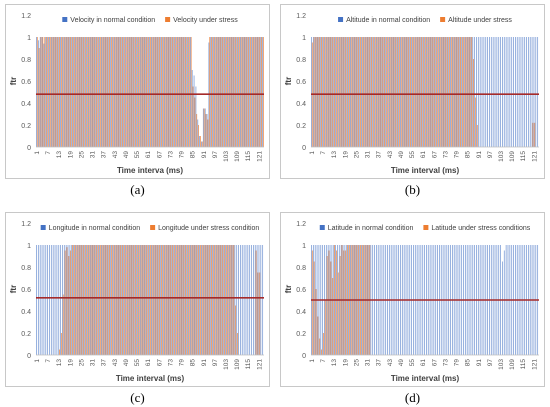  I want to click on y-tick-label: 1.2, so click(301, 16).